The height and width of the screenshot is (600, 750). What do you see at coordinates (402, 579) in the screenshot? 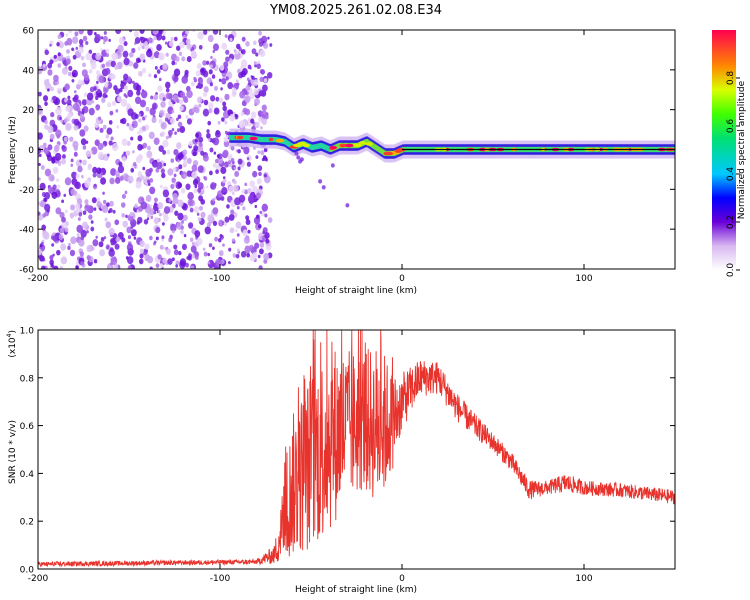
I see `x-tick-label: 0` at bounding box center [402, 579].